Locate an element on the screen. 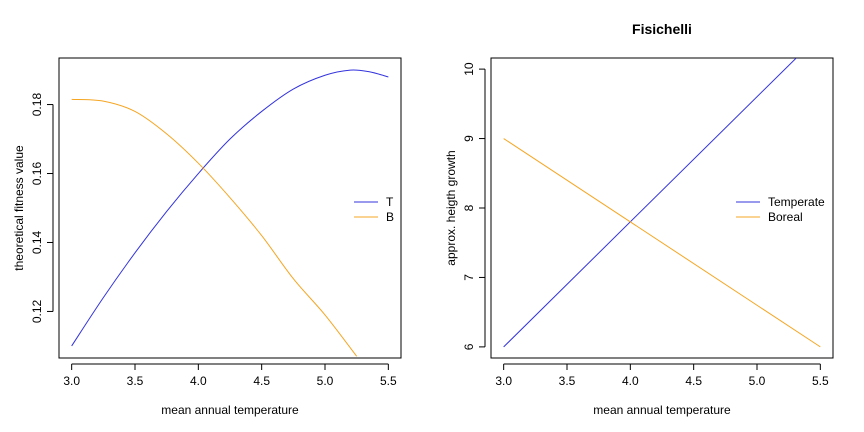 Image resolution: width=864 pixels, height=432 pixels. y-tick-label: 8 is located at coordinates (469, 207).